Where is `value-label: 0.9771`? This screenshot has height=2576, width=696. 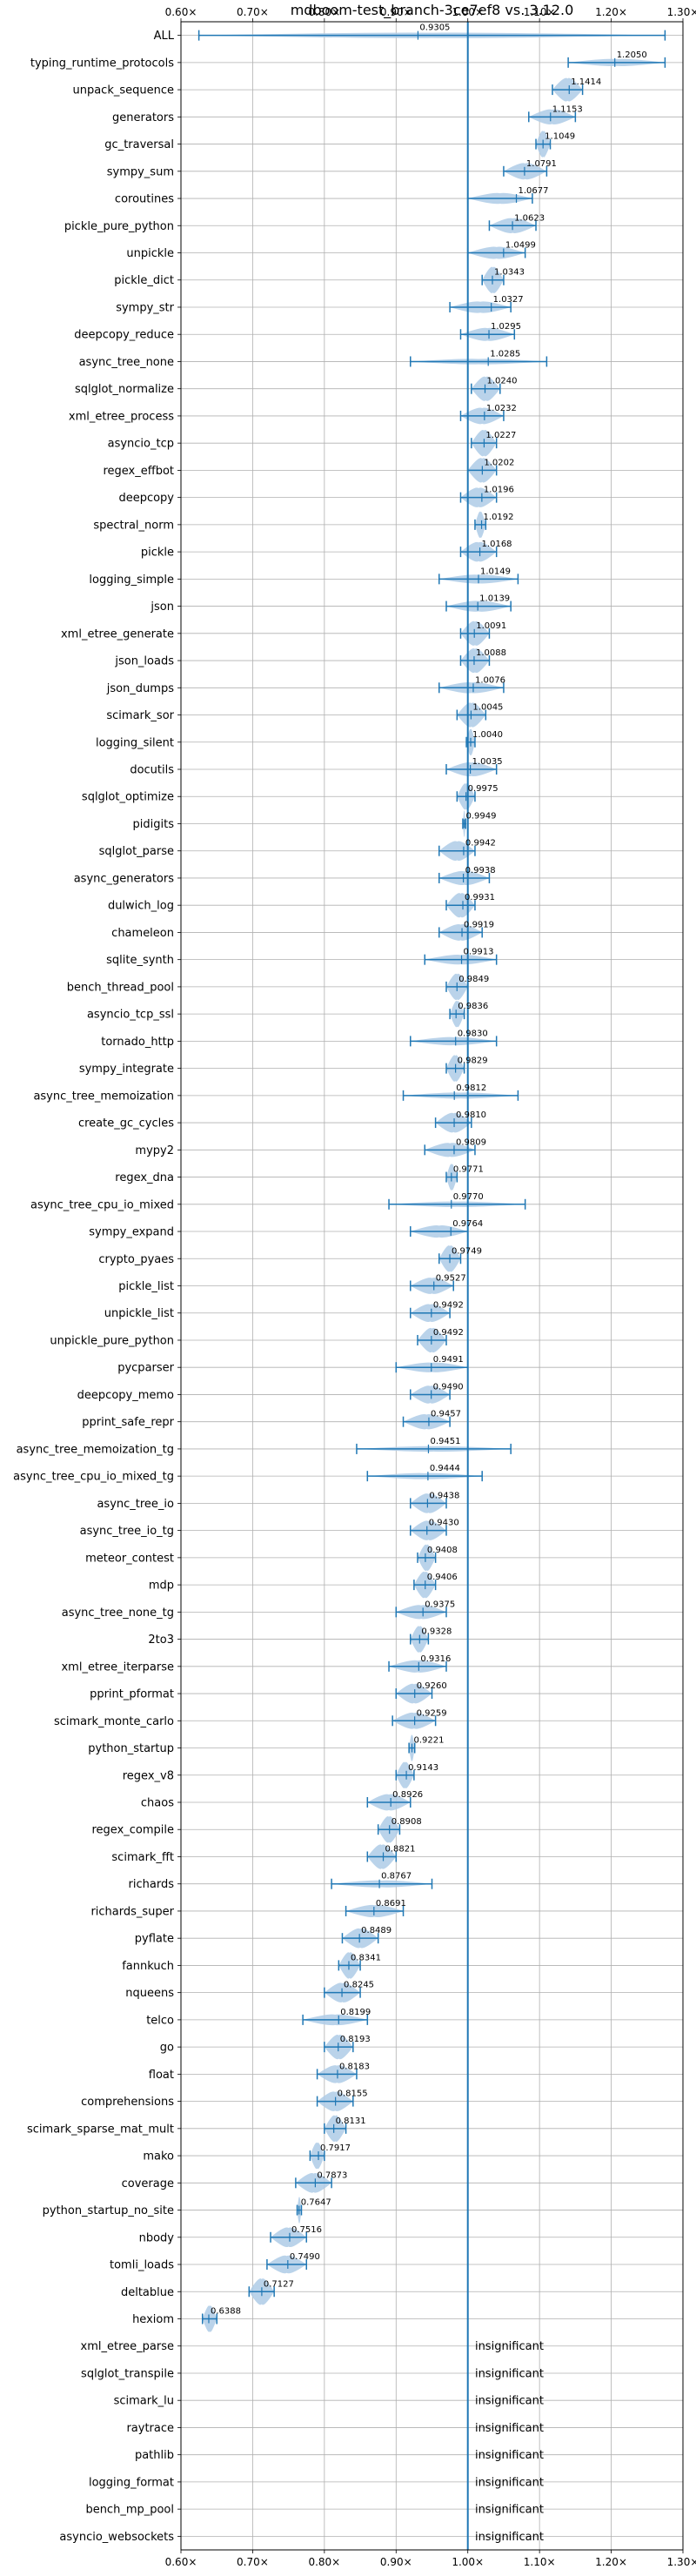
value-label: 0.9771 is located at coordinates (468, 1170).